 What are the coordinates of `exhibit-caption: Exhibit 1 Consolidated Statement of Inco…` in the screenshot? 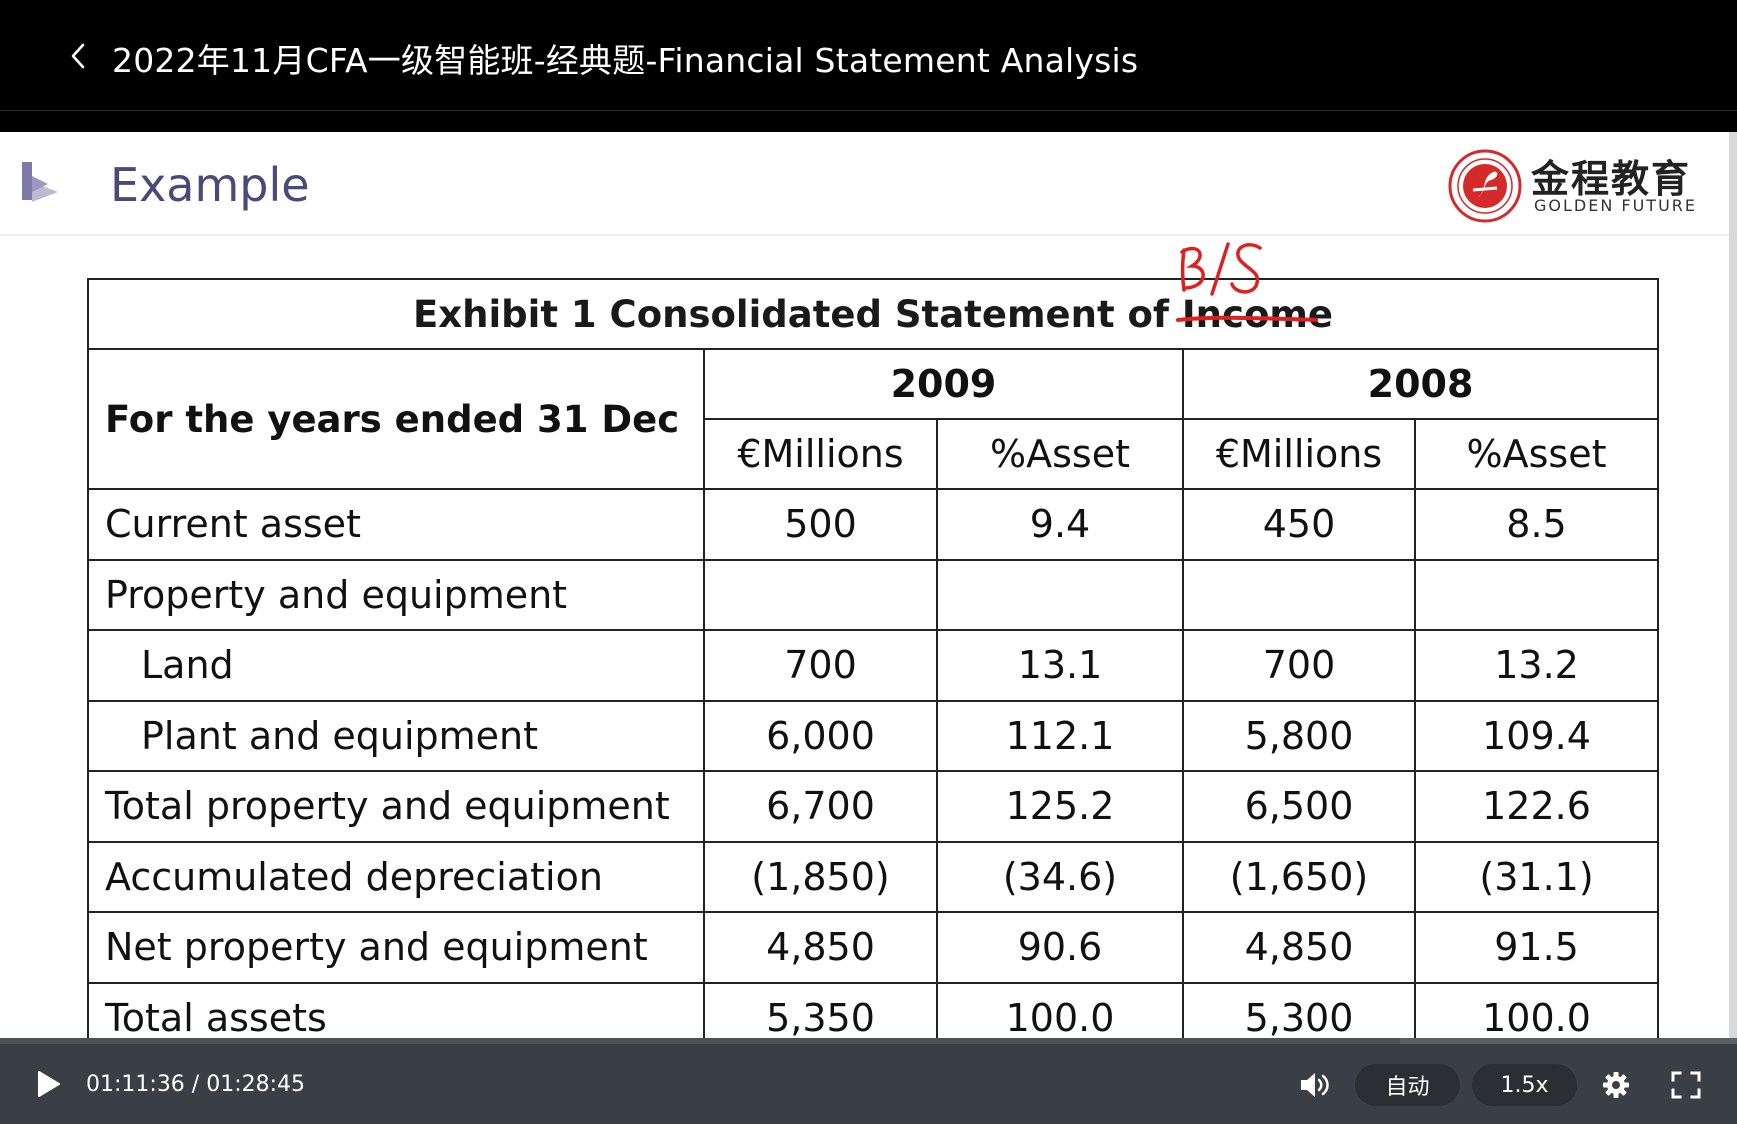 It's located at (873, 314).